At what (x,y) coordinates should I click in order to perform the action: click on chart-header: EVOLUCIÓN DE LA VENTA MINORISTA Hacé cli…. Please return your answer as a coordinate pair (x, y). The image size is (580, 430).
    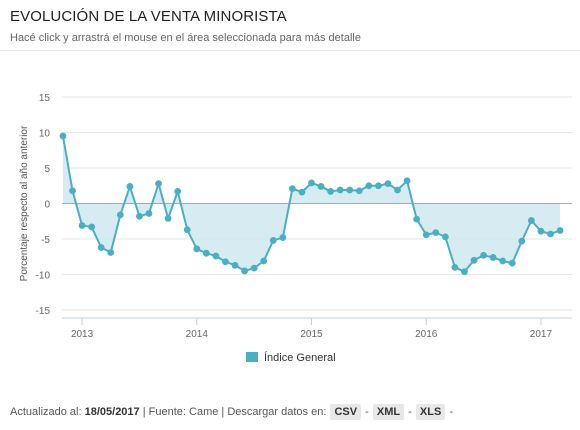
    Looking at the image, I should click on (290, 26).